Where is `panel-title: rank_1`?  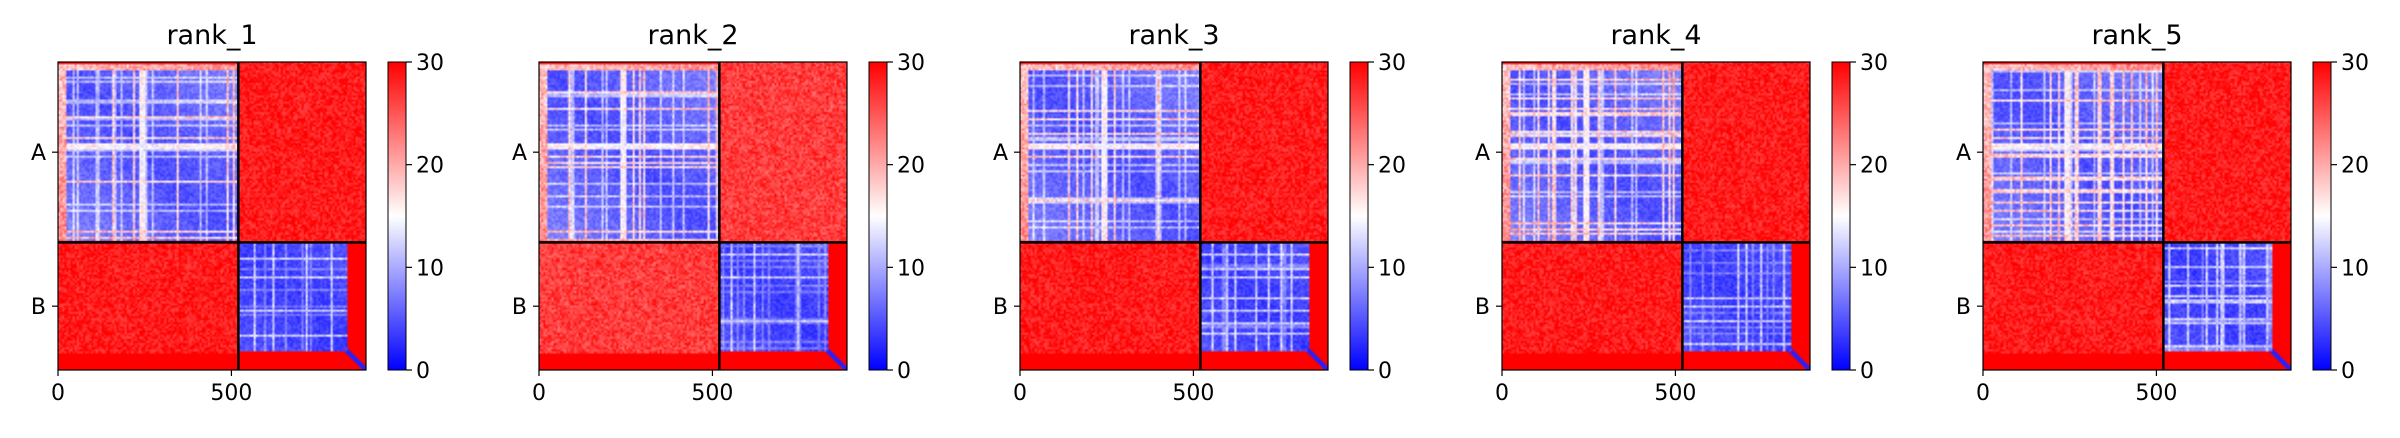 panel-title: rank_1 is located at coordinates (211, 35).